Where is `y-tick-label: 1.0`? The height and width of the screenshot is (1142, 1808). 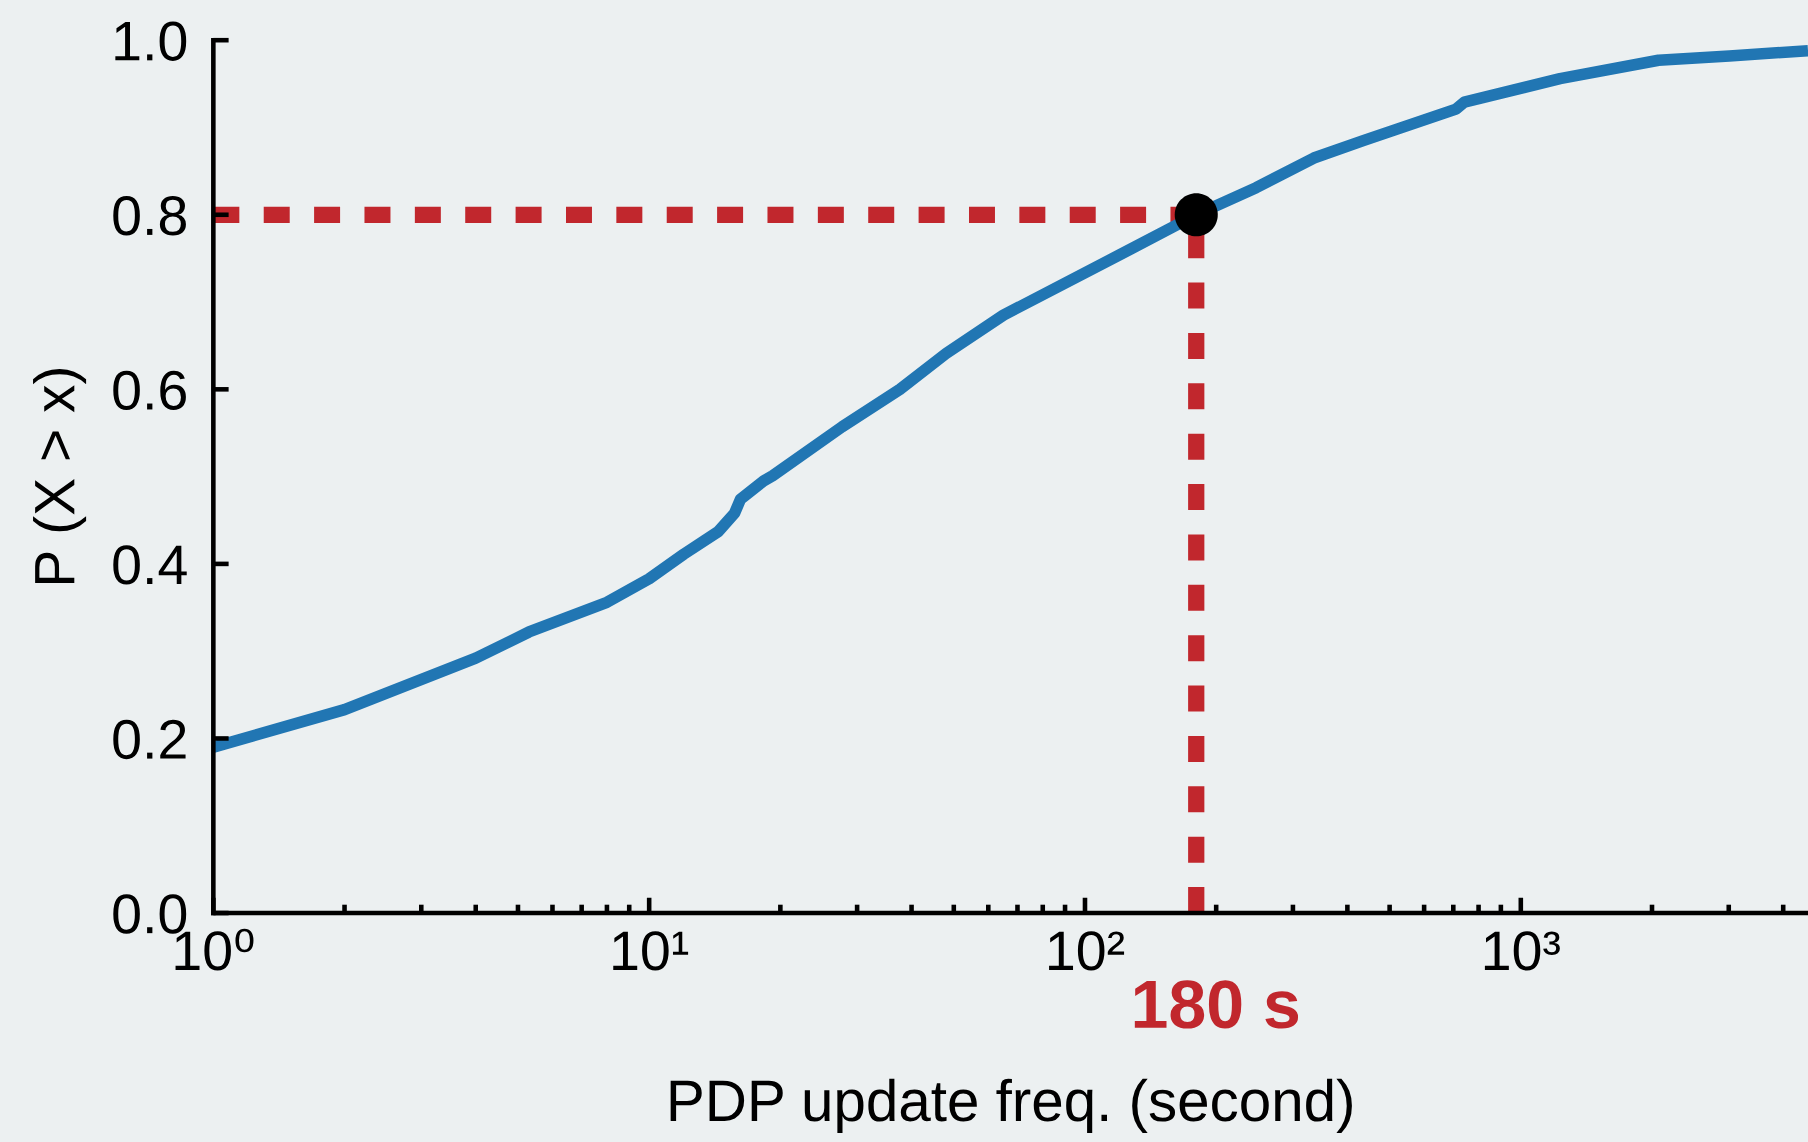
y-tick-label: 1.0 is located at coordinates (151, 41).